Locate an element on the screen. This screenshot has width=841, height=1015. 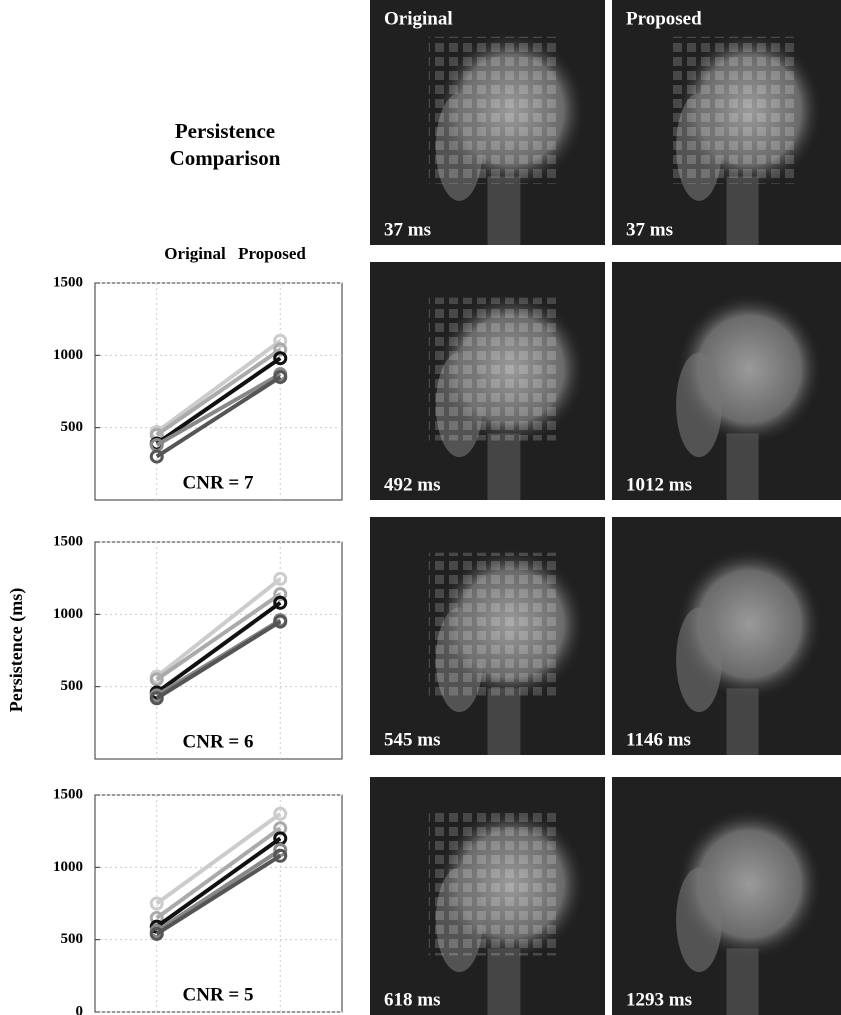
y-tick-label: 0 is located at coordinates (80, 1009).